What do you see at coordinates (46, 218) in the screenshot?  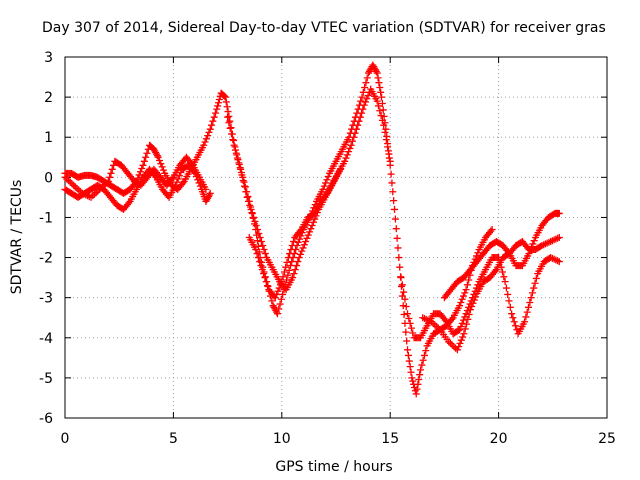 I see `y-tick-label: -1` at bounding box center [46, 218].